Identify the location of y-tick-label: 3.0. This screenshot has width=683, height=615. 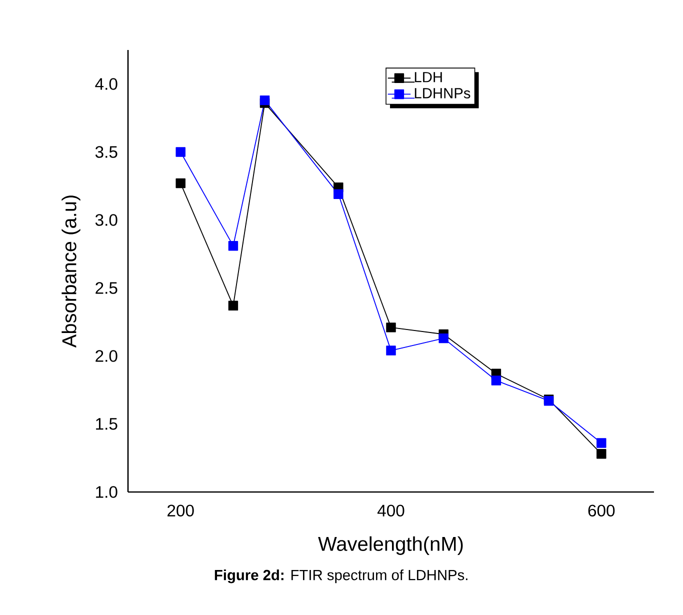
(106, 220).